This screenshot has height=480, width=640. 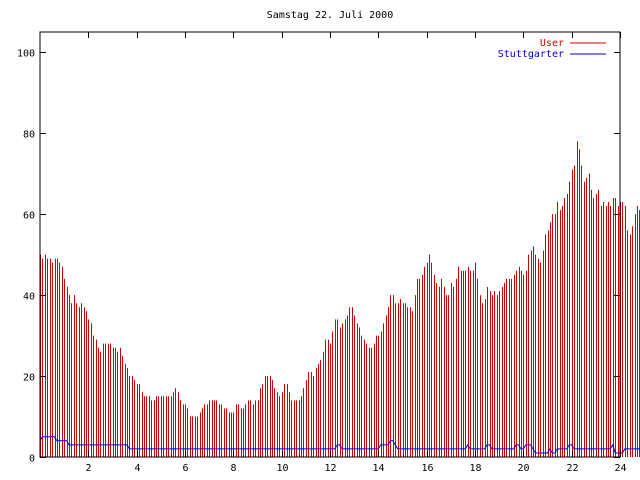 I want to click on y-tick-label: 40, so click(x=29, y=297).